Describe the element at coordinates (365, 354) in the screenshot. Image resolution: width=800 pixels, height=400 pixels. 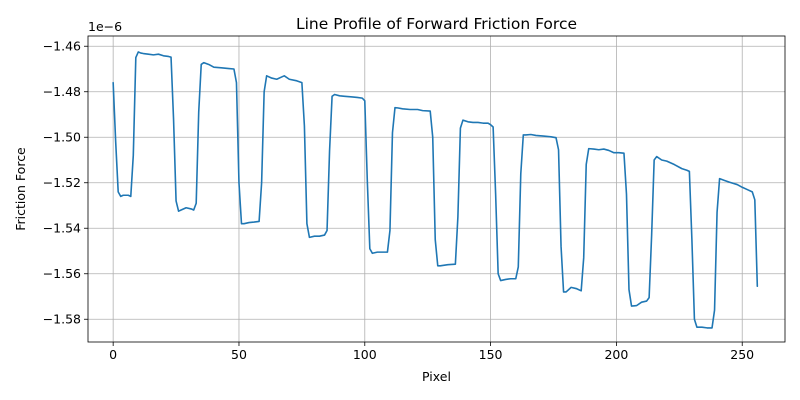
I see `x-tick-label: 100` at that location.